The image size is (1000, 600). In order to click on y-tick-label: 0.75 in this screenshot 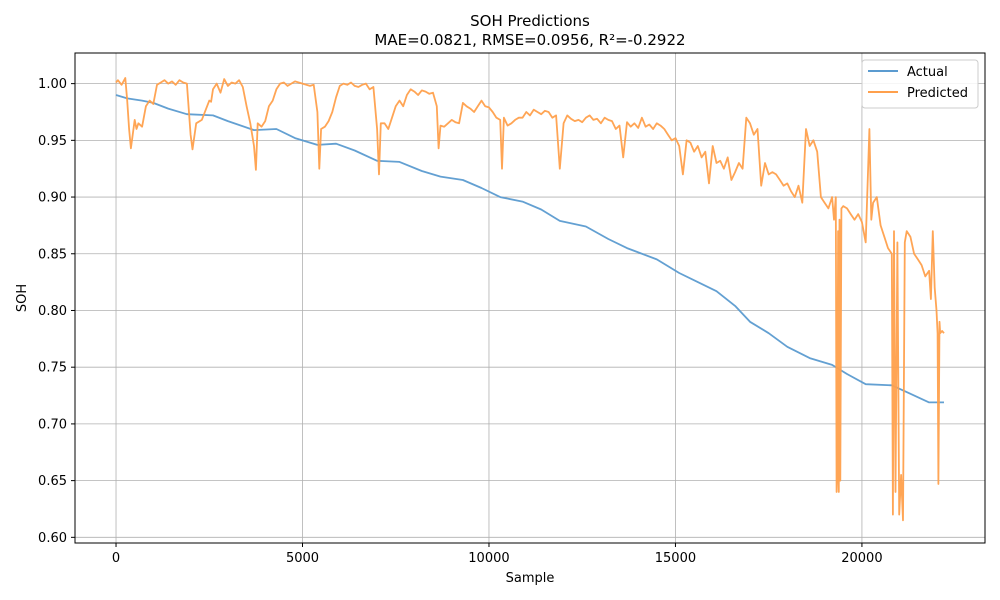, I will do `click(52, 368)`.